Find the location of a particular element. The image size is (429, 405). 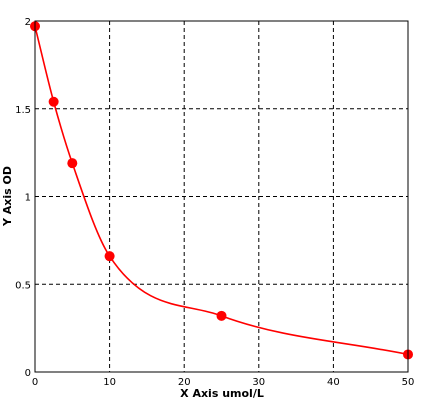

x-tick-label: 40 is located at coordinates (333, 382).